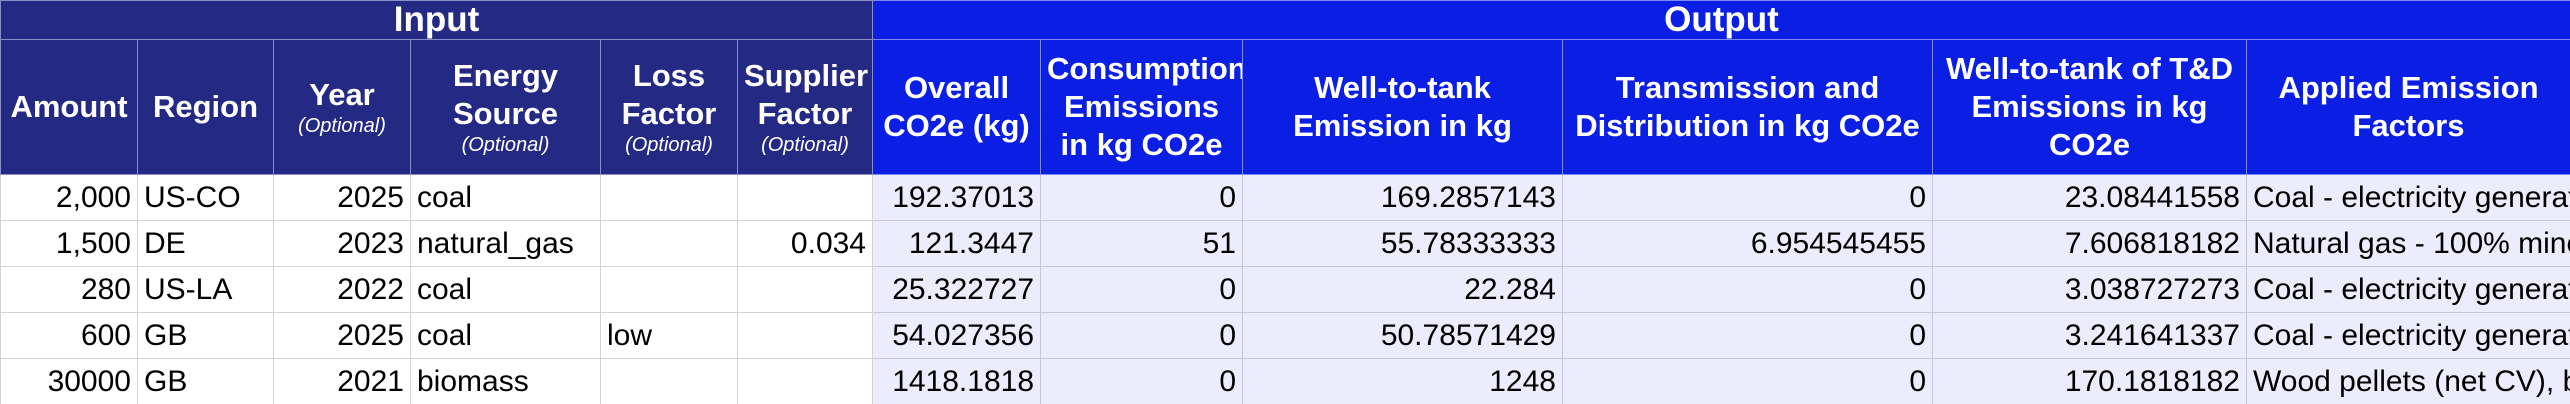 This screenshot has height=404, width=2570. Describe the element at coordinates (505, 94) in the screenshot. I see `header-energy-source-label: Energy Source` at that location.